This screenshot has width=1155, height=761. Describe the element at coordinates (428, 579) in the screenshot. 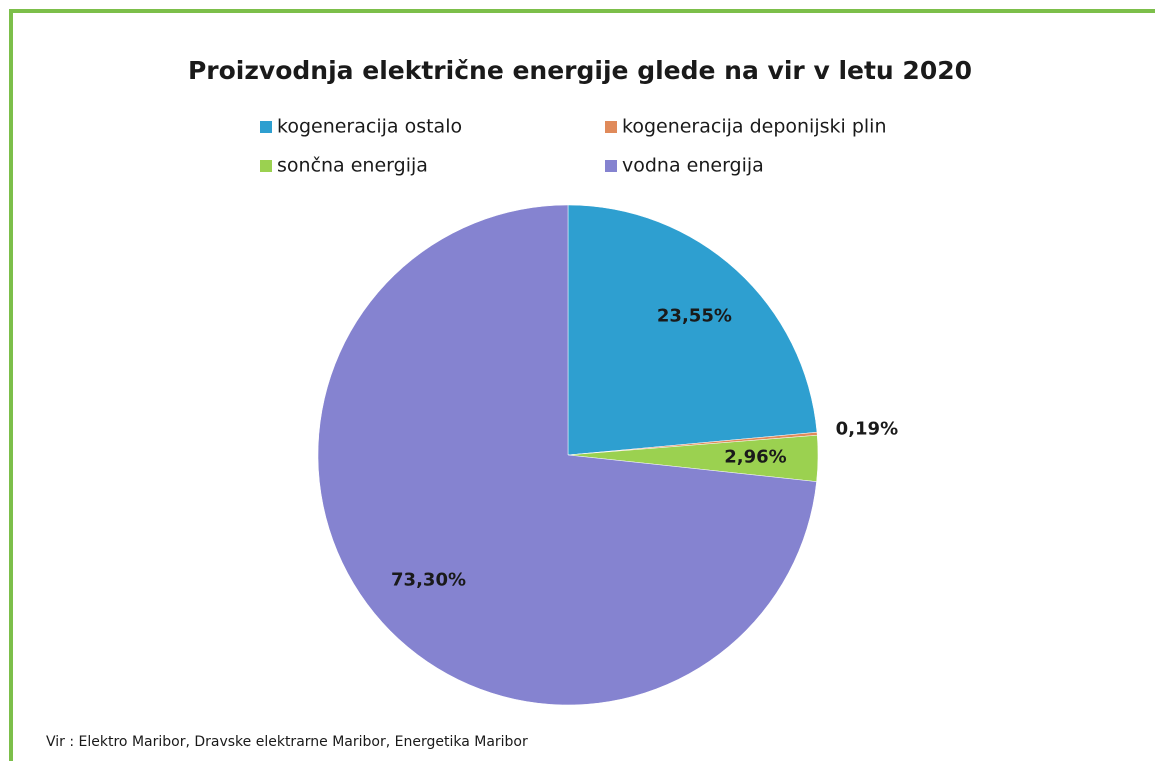

I see `data-label: 73,30%` at that location.